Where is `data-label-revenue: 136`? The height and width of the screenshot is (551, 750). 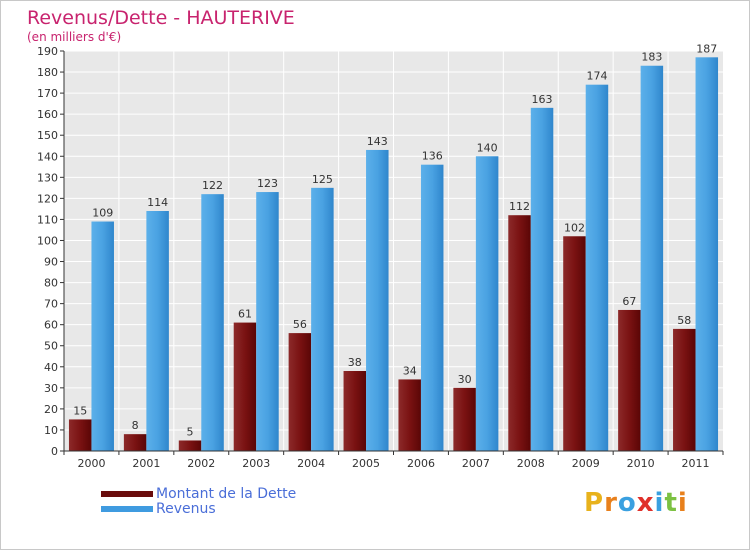
data-label-revenue: 136 is located at coordinates (432, 156).